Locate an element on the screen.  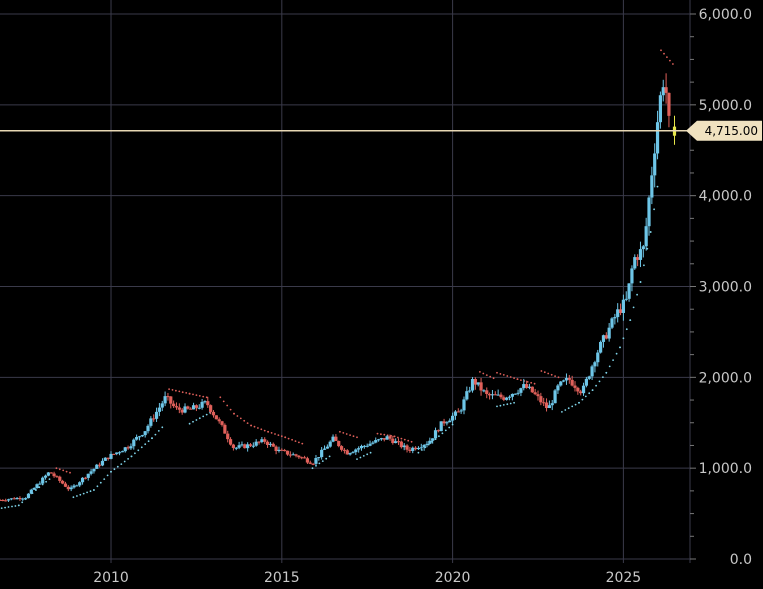
y-tick-label: 5,000.0 is located at coordinates (725, 106).